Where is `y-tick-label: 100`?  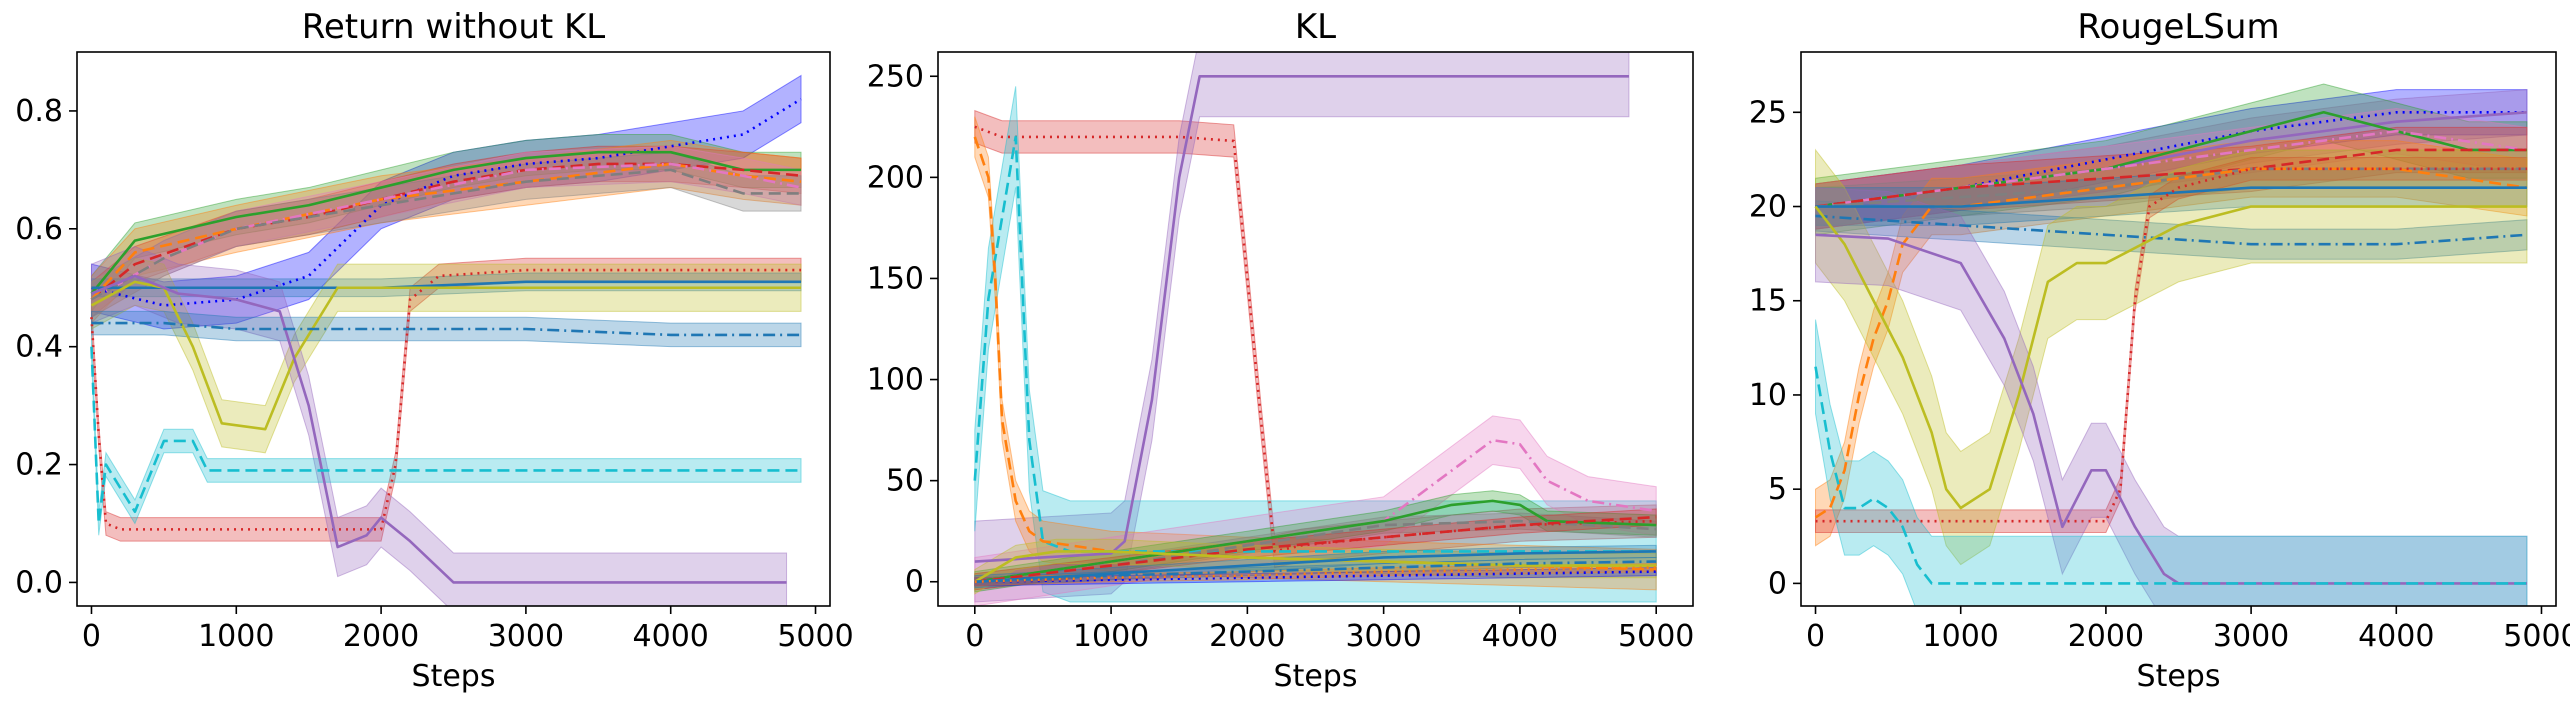 y-tick-label: 100 is located at coordinates (895, 380).